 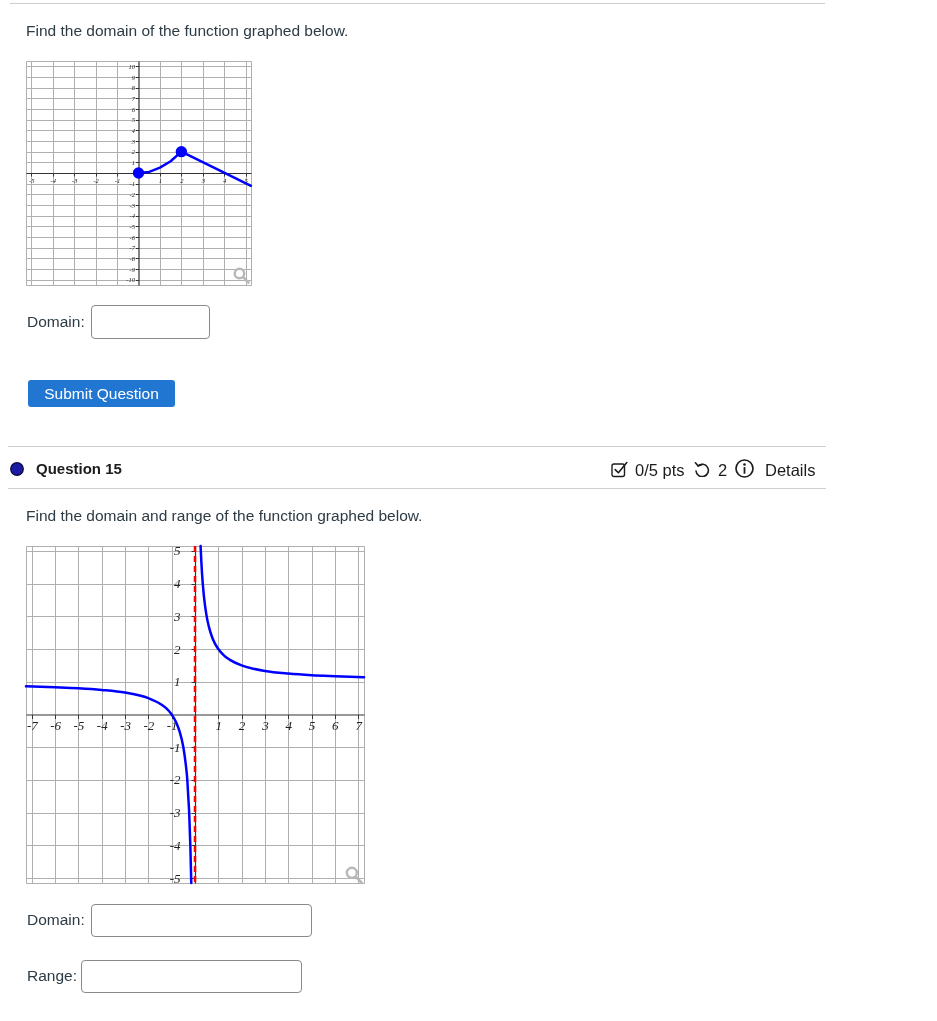 What do you see at coordinates (187, 30) in the screenshot?
I see `chart-title: Find the domain of the function graphed below.` at bounding box center [187, 30].